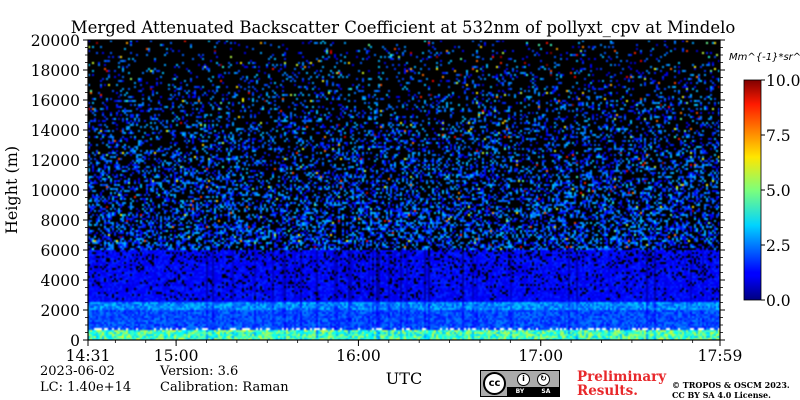 Image resolution: width=800 pixels, height=400 pixels. Describe the element at coordinates (540, 356) in the screenshot. I see `x-tick-label: 17:00` at that location.